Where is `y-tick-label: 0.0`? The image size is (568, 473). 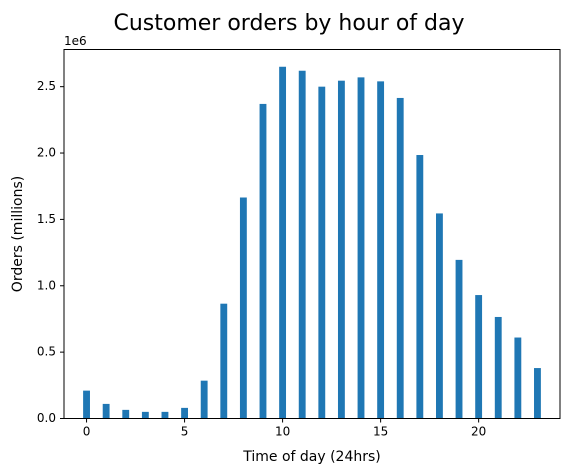 y-tick-label: 0.0 is located at coordinates (46, 418).